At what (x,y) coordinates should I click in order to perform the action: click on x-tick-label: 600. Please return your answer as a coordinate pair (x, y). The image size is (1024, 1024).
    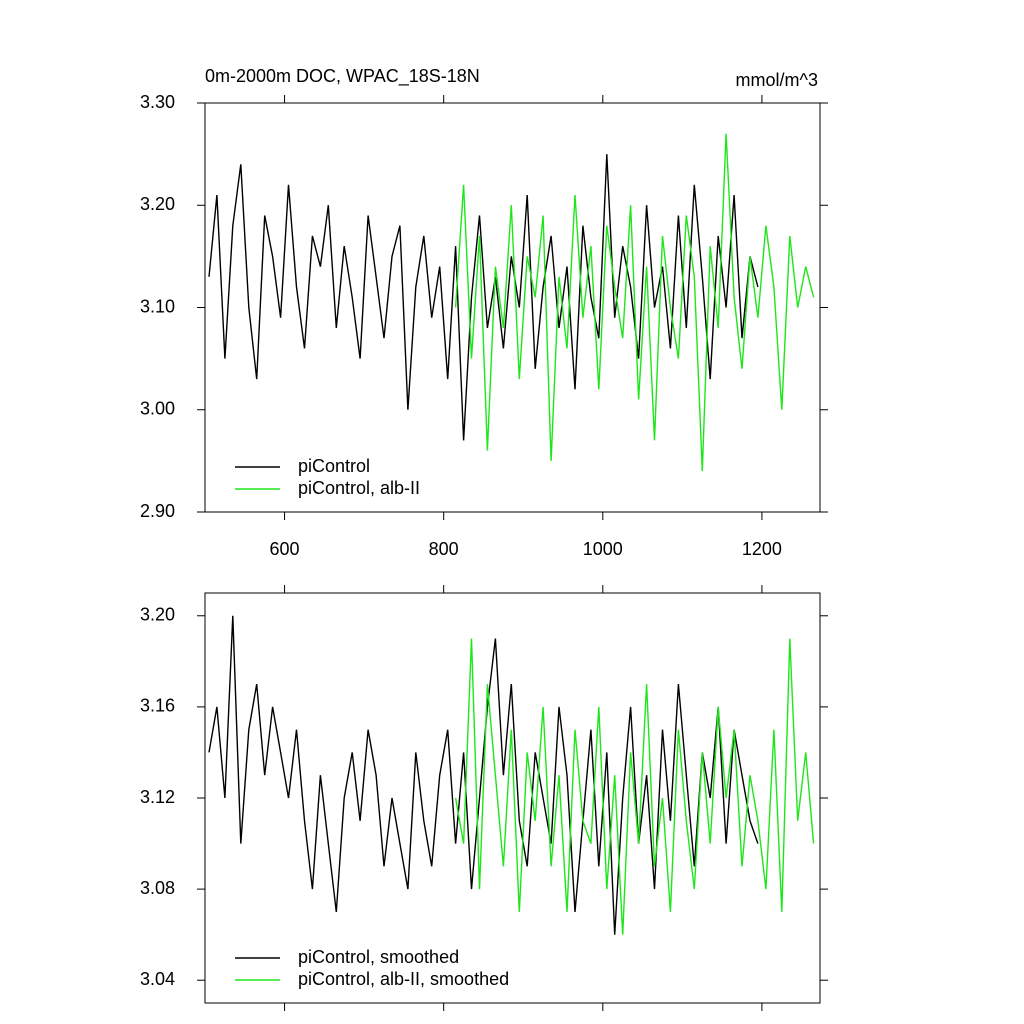
    Looking at the image, I should click on (285, 549).